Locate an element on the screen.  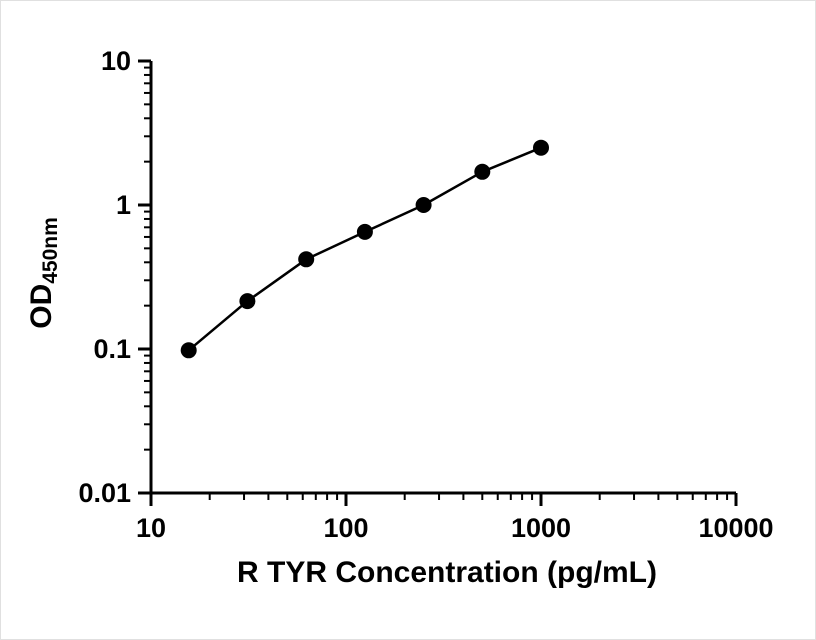
trend-line is located at coordinates (364, 249).